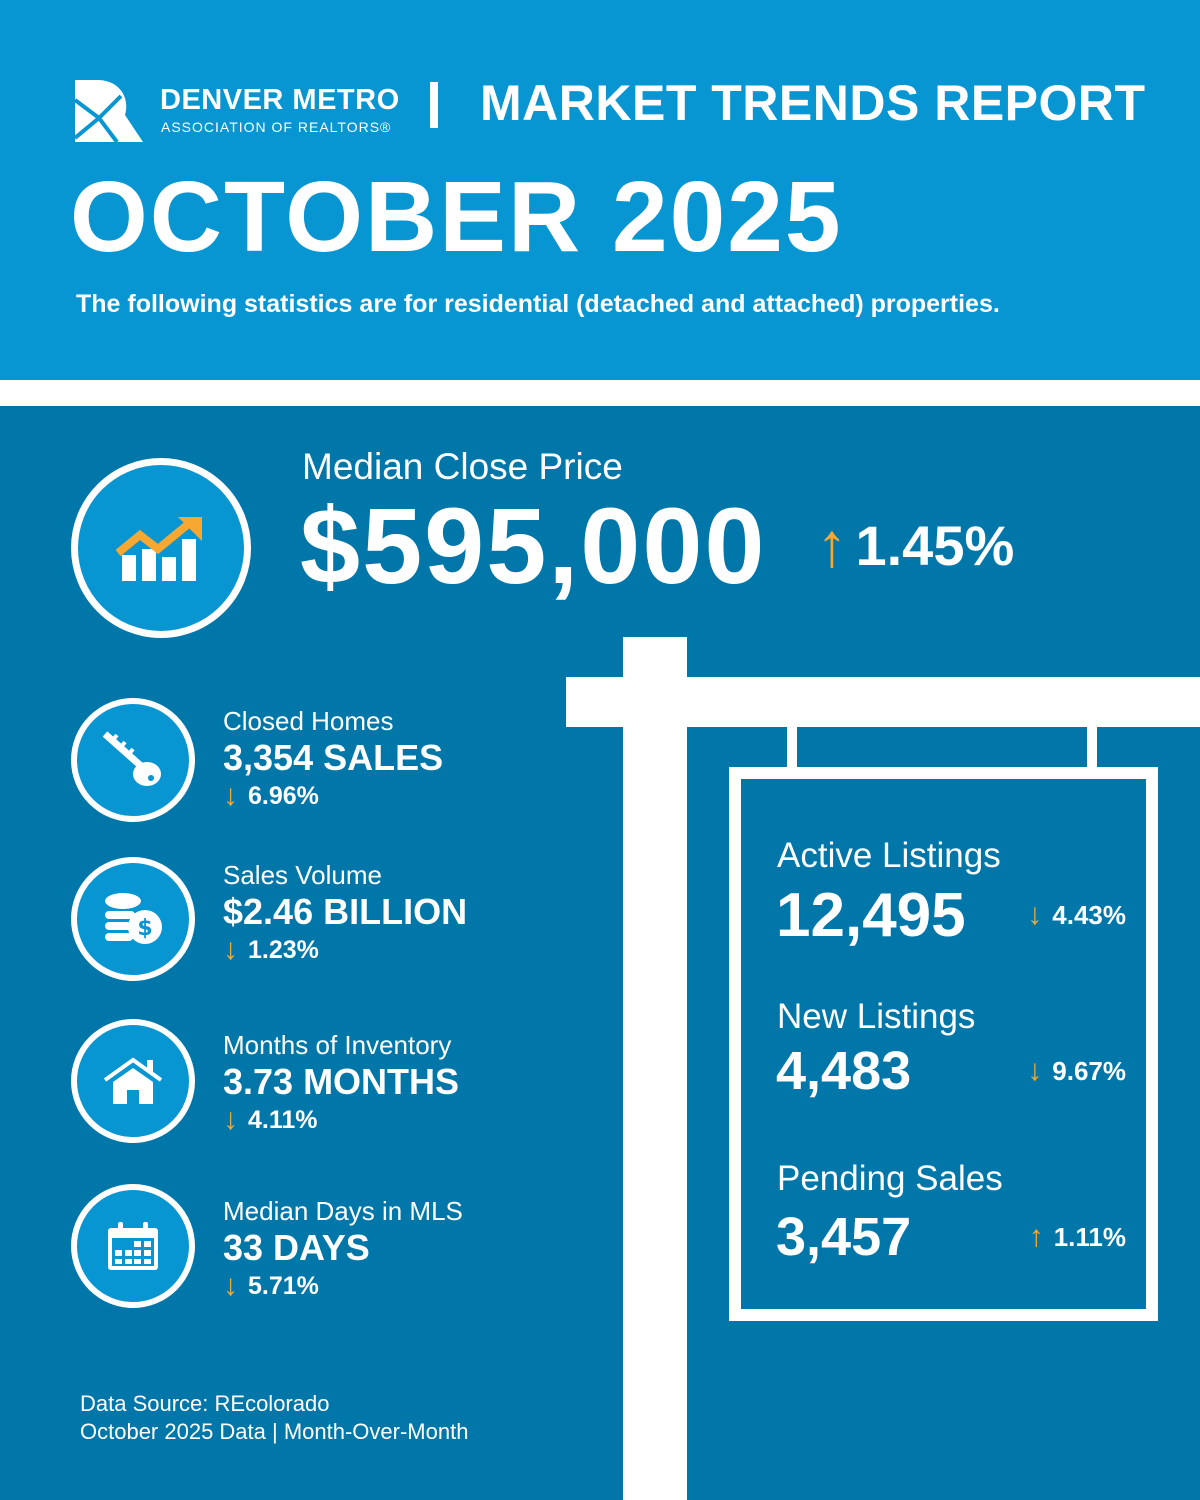 The image size is (1200, 1500). Describe the element at coordinates (876, 1016) in the screenshot. I see `new-listings-label: New Listings` at that location.